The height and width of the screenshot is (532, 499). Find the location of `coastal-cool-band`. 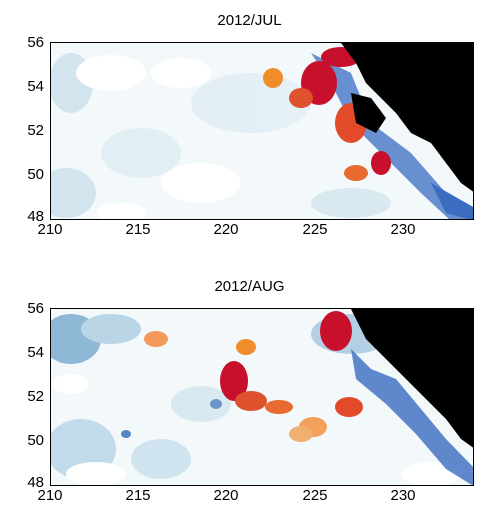

coastal-cool-band is located at coordinates (412, 417).